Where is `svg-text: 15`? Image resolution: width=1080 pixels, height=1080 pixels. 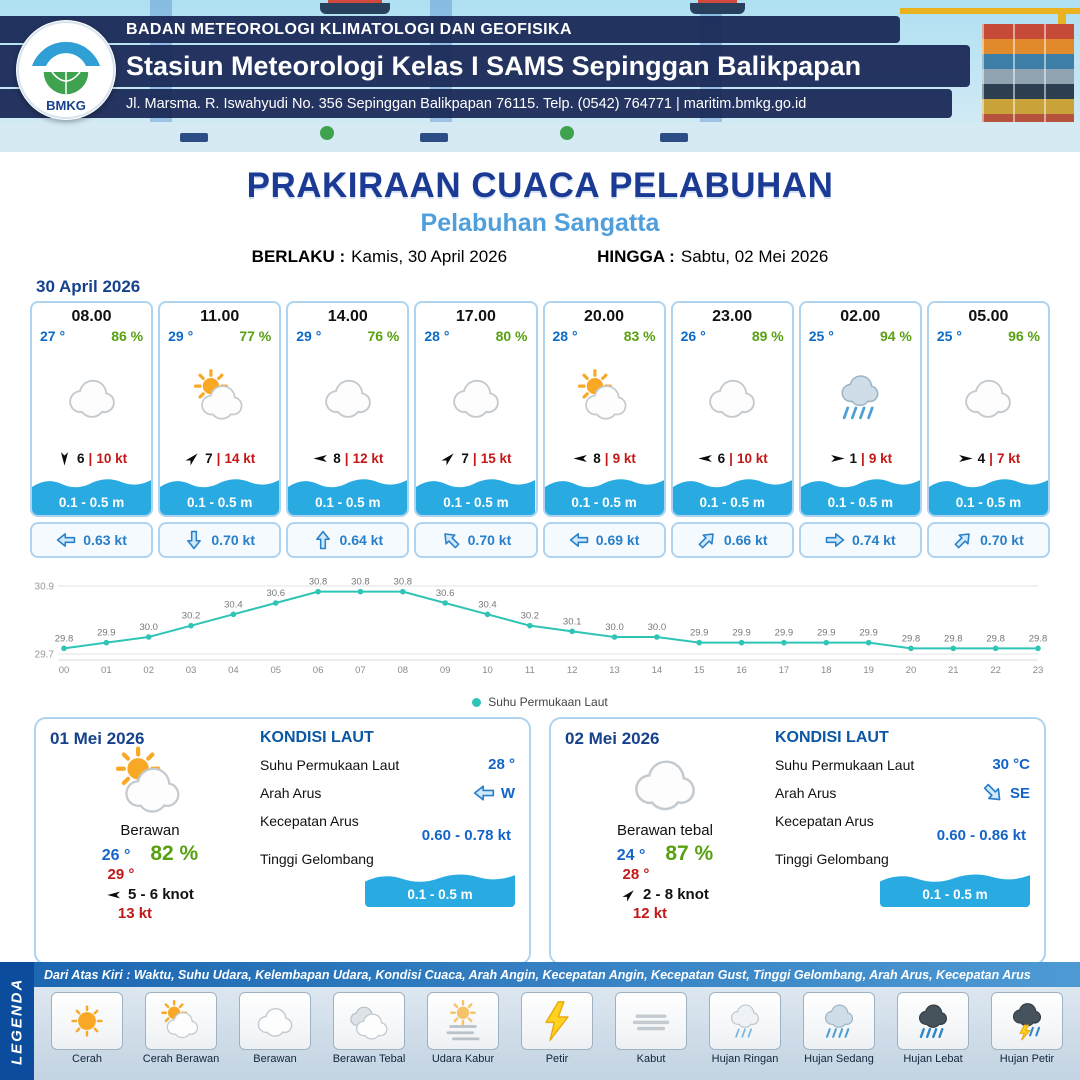 svg-text: 15 is located at coordinates (699, 670).